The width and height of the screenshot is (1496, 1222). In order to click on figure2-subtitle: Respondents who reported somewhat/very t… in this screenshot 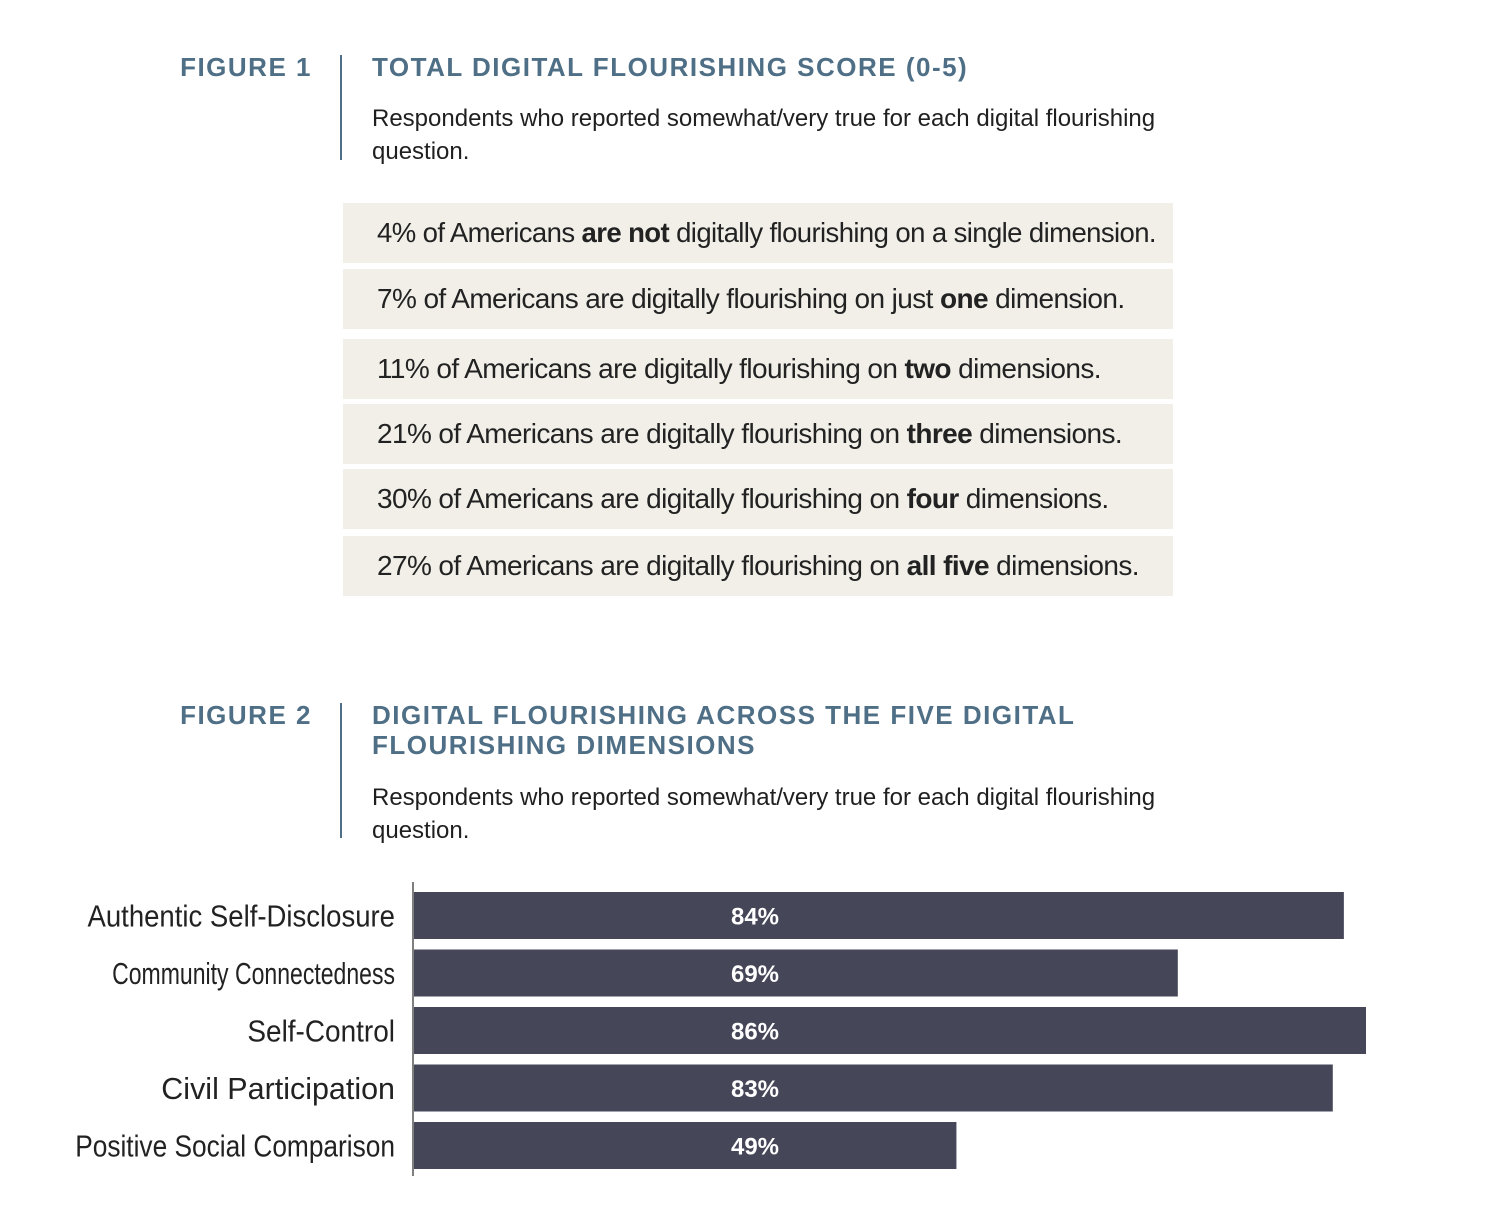, I will do `click(764, 814)`.